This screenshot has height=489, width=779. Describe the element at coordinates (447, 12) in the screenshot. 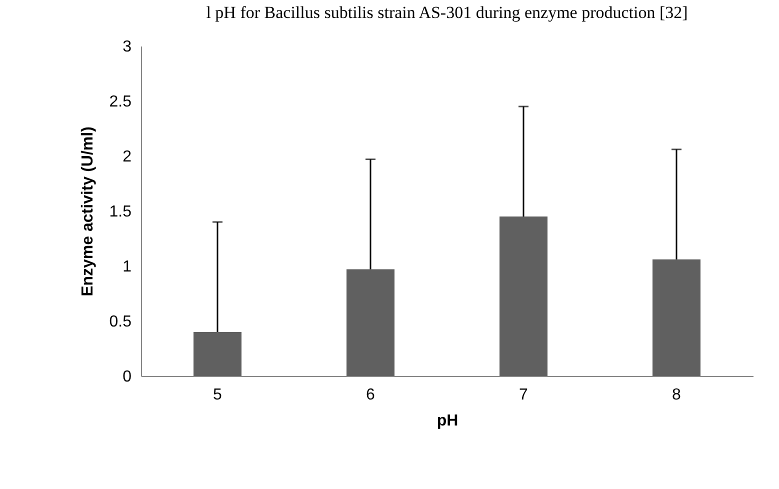

I see `chart-title: l pH for Bacillus subtilis strain AS-301 during enzyme production [32]` at that location.